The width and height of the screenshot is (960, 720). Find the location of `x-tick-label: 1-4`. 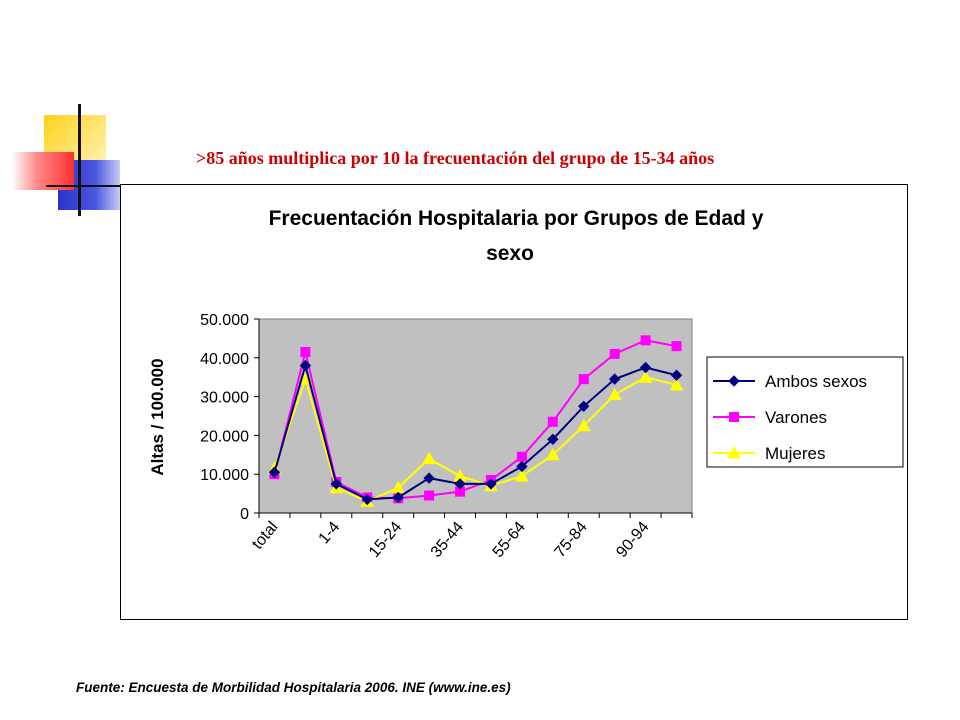

x-tick-label: 1-4 is located at coordinates (329, 533).